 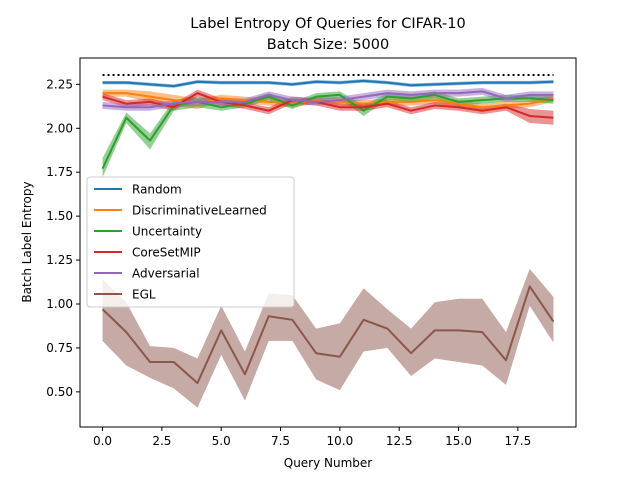 I want to click on series-line-adversarial, so click(x=328, y=99).